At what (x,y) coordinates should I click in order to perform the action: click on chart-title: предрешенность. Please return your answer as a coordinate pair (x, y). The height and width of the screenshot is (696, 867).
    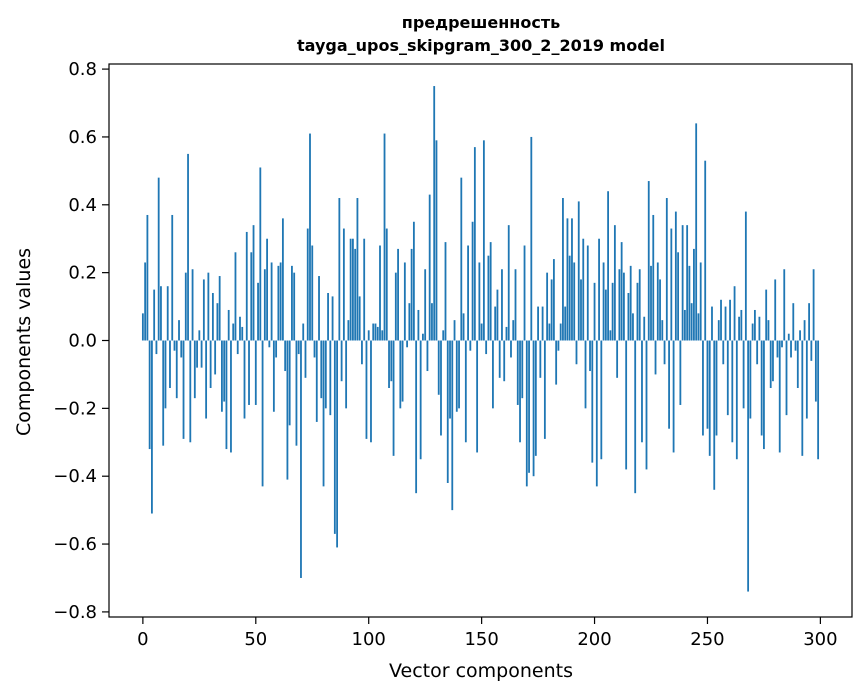
    Looking at the image, I should click on (481, 22).